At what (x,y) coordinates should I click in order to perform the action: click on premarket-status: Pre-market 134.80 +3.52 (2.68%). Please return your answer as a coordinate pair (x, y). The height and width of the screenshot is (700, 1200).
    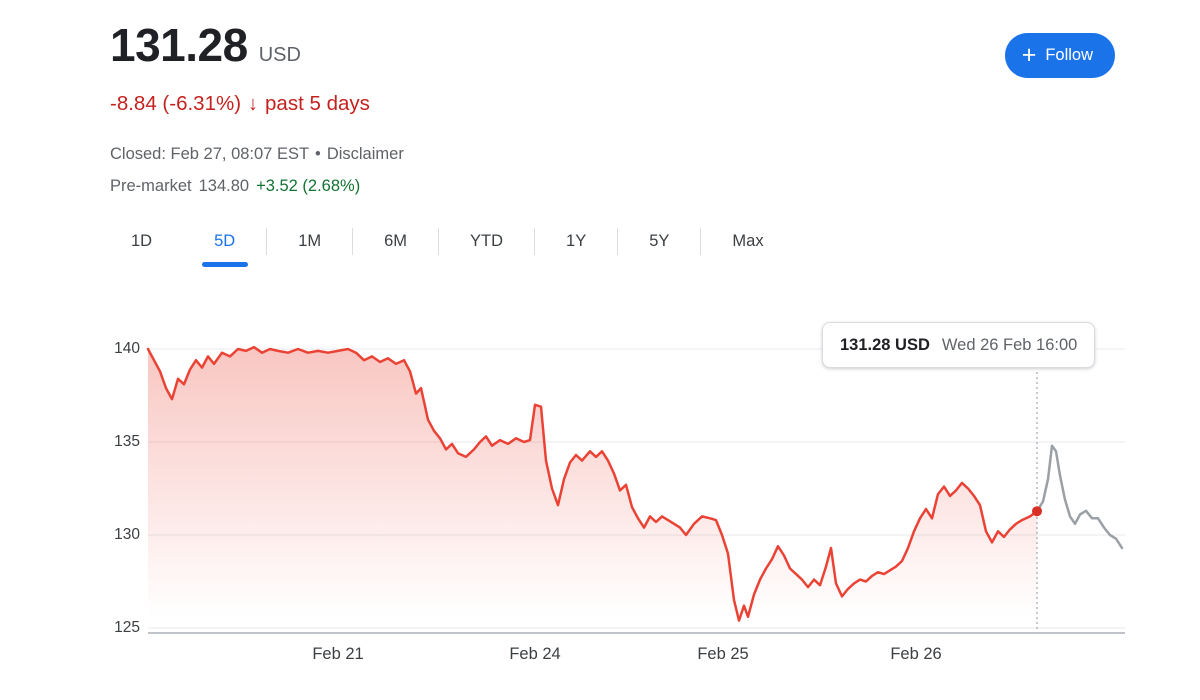
    Looking at the image, I should click on (235, 186).